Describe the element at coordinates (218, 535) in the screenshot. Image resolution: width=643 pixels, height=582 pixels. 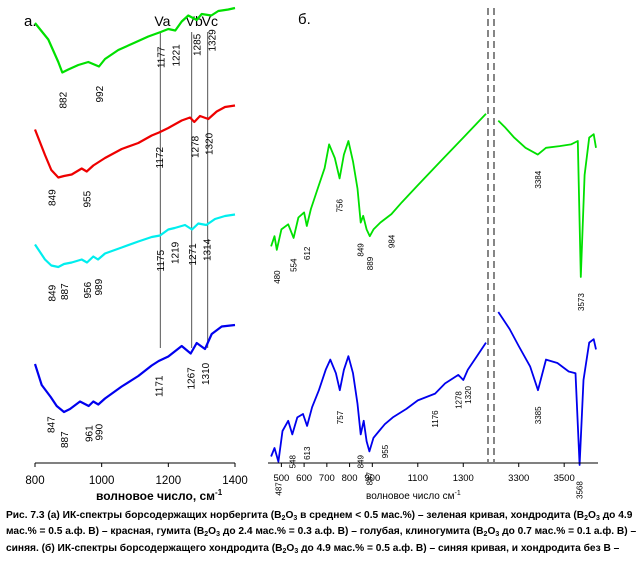
I see `caption-sub-6: 3` at that location.